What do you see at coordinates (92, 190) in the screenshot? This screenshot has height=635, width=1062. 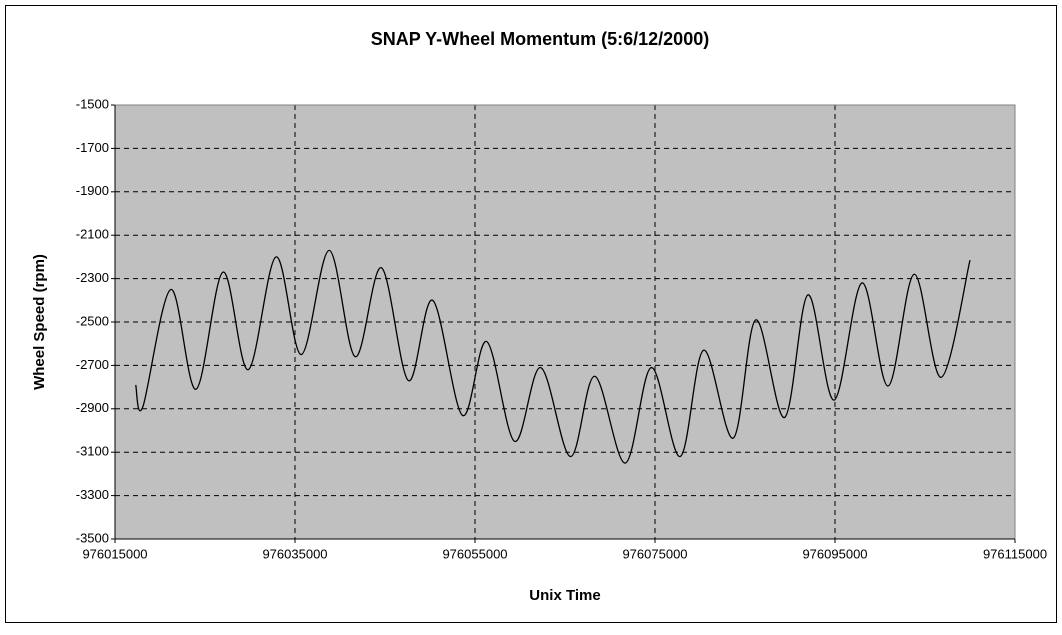 I see `y-tick-label: -1900` at bounding box center [92, 190].